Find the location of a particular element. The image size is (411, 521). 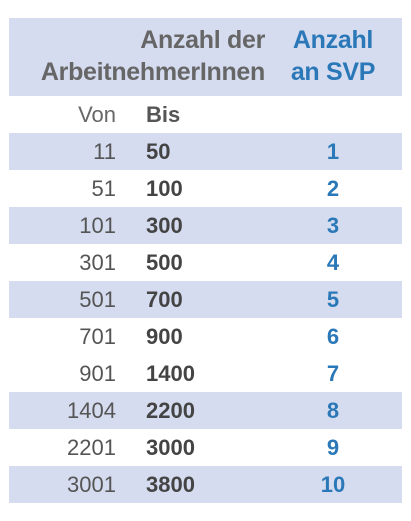

table-row: 501 700 5 is located at coordinates (205, 299).